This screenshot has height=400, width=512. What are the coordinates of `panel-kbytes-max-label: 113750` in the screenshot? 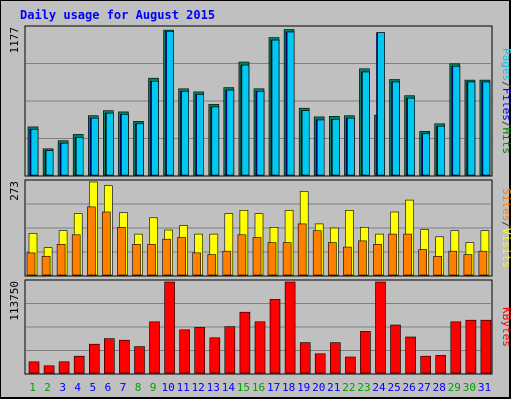 It's located at (14, 301).